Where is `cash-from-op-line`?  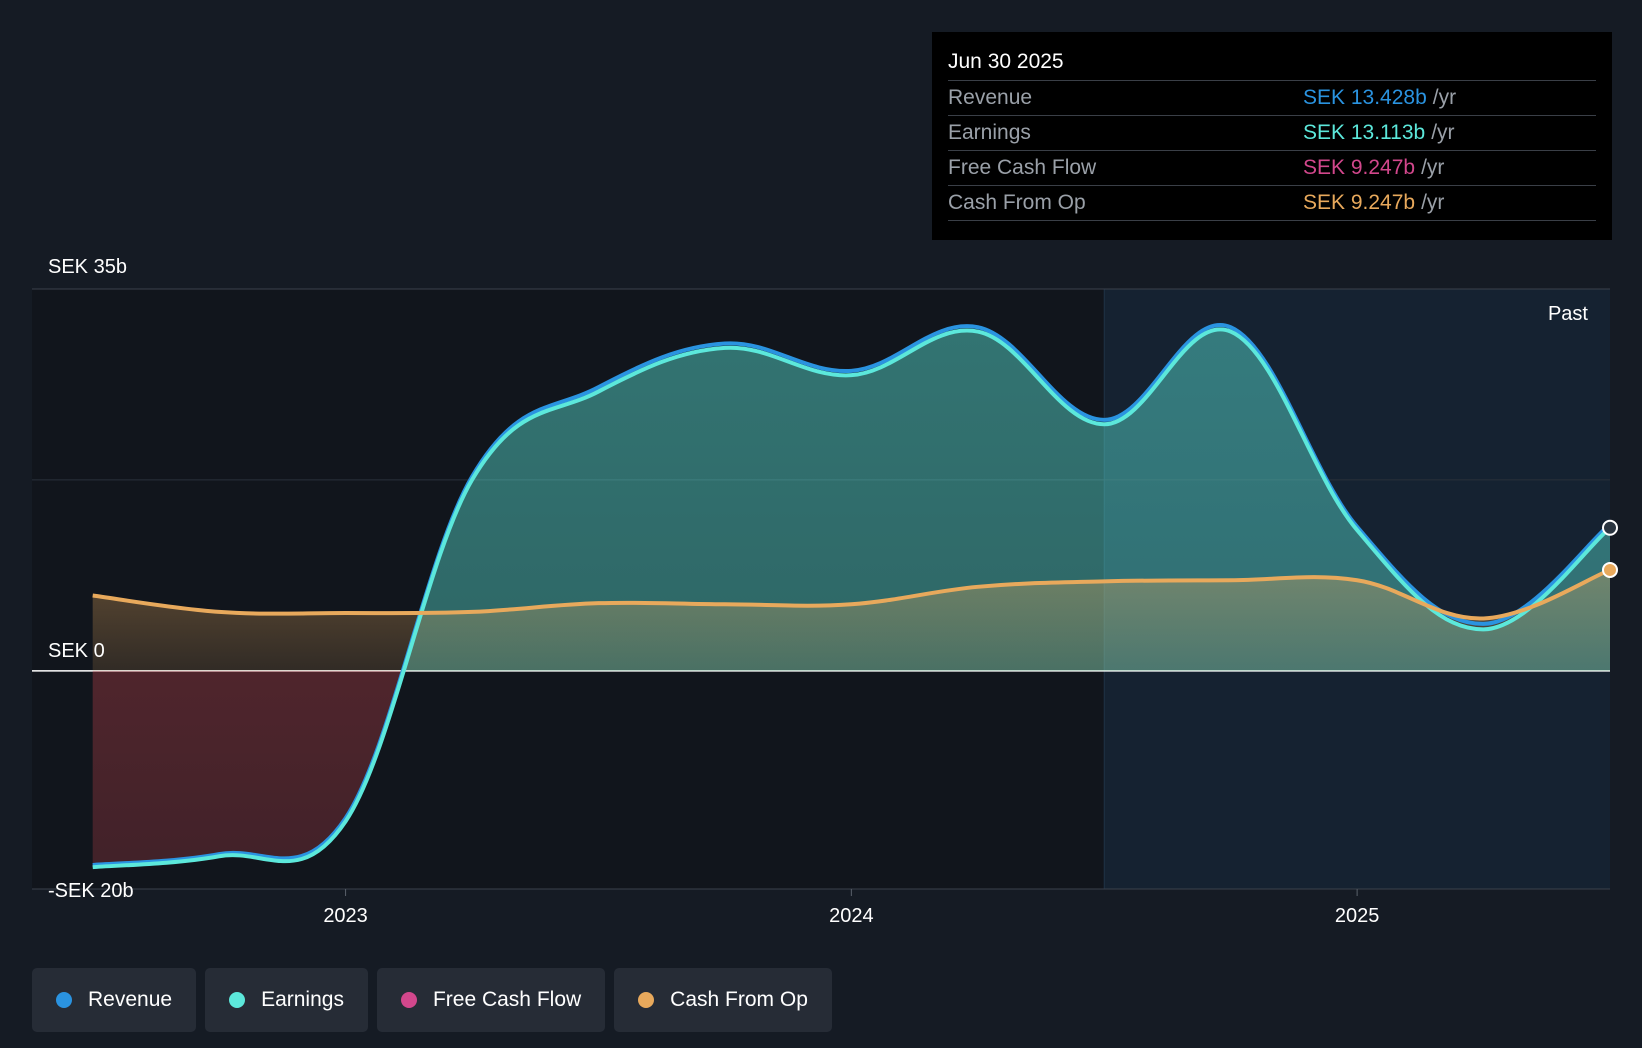 cash-from-op-line is located at coordinates (851, 594).